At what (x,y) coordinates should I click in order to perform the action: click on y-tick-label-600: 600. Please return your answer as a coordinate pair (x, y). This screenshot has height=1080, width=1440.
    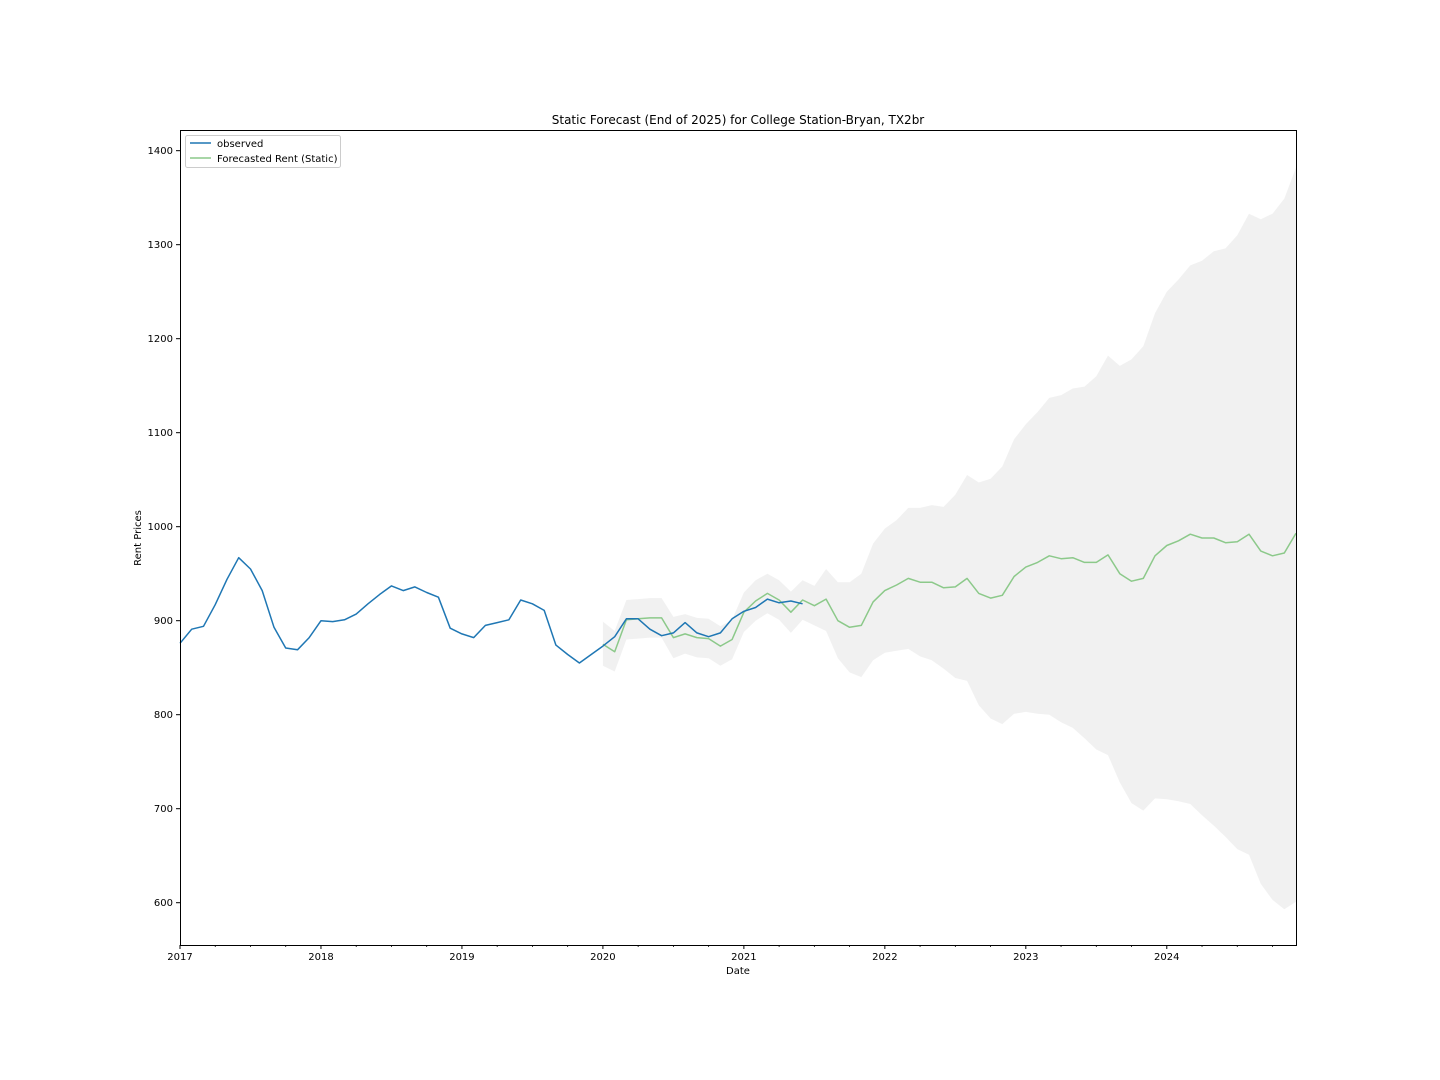
    Looking at the image, I should click on (163, 903).